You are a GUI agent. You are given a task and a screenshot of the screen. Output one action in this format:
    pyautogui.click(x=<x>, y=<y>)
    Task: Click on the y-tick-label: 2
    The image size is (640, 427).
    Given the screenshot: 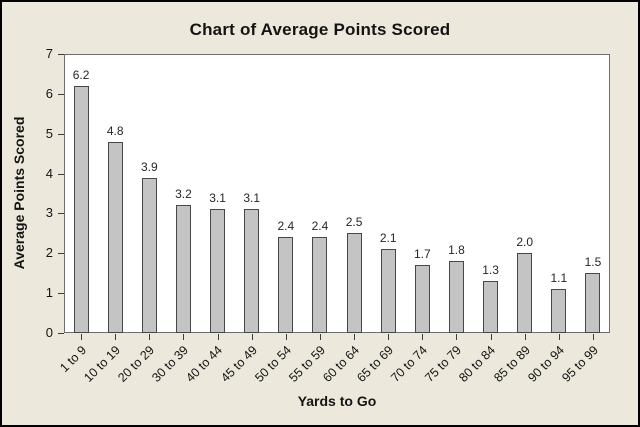 What is the action you would take?
    pyautogui.click(x=49, y=253)
    